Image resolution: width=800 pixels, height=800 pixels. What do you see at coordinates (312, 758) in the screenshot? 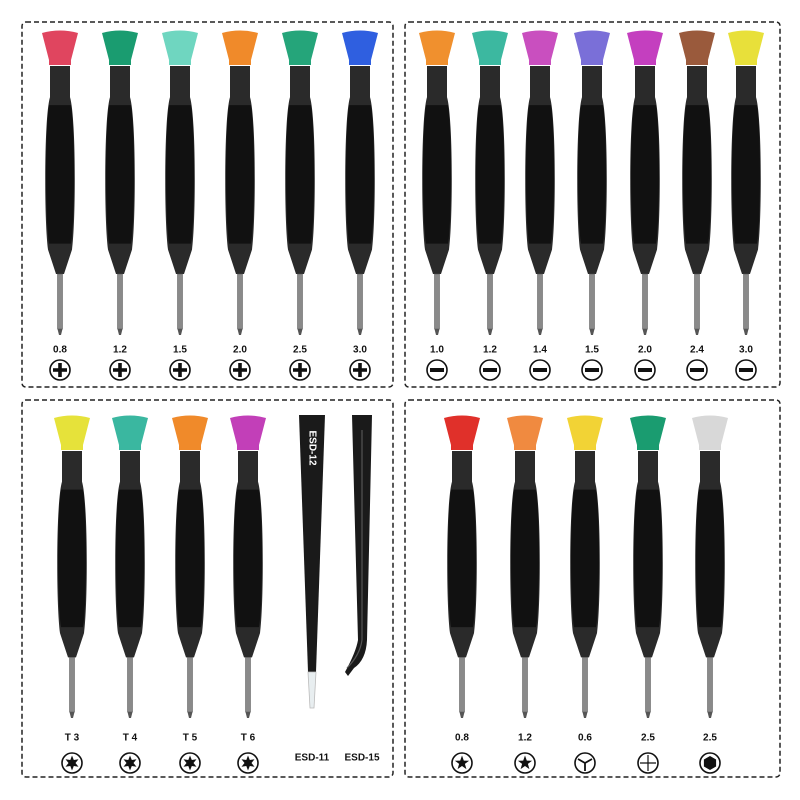
I see `model-label: ESD-11` at bounding box center [312, 758].